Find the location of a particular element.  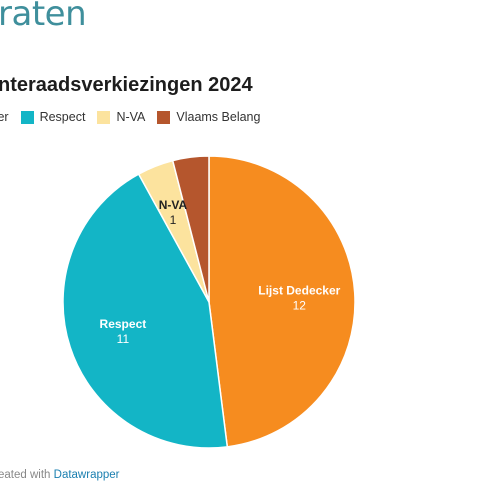

pie-slice-vlaams-belang is located at coordinates (190, 229).